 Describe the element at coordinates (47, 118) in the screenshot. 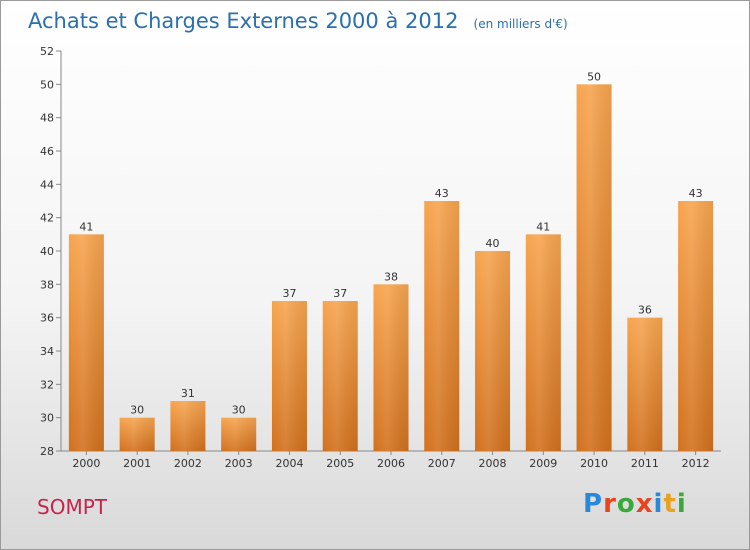

I see `y-tick-label: 48` at that location.